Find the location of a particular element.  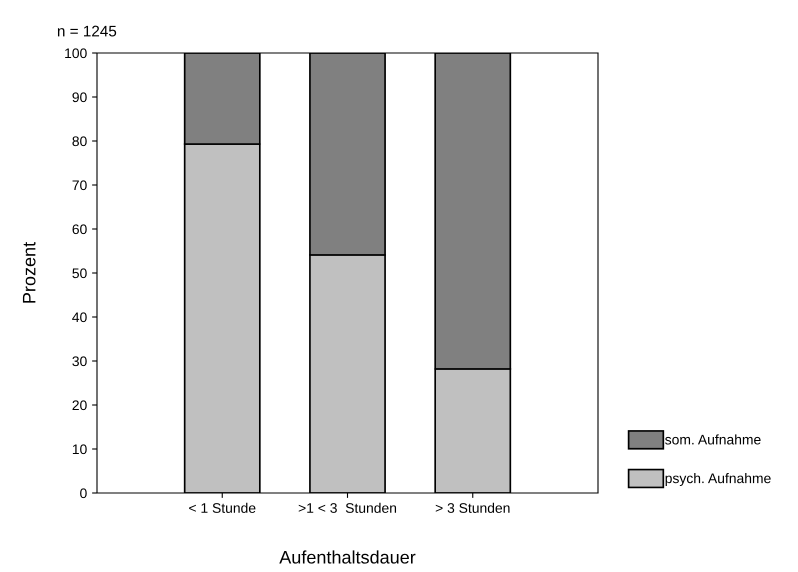

y-tick-label: 100 is located at coordinates (76, 53).